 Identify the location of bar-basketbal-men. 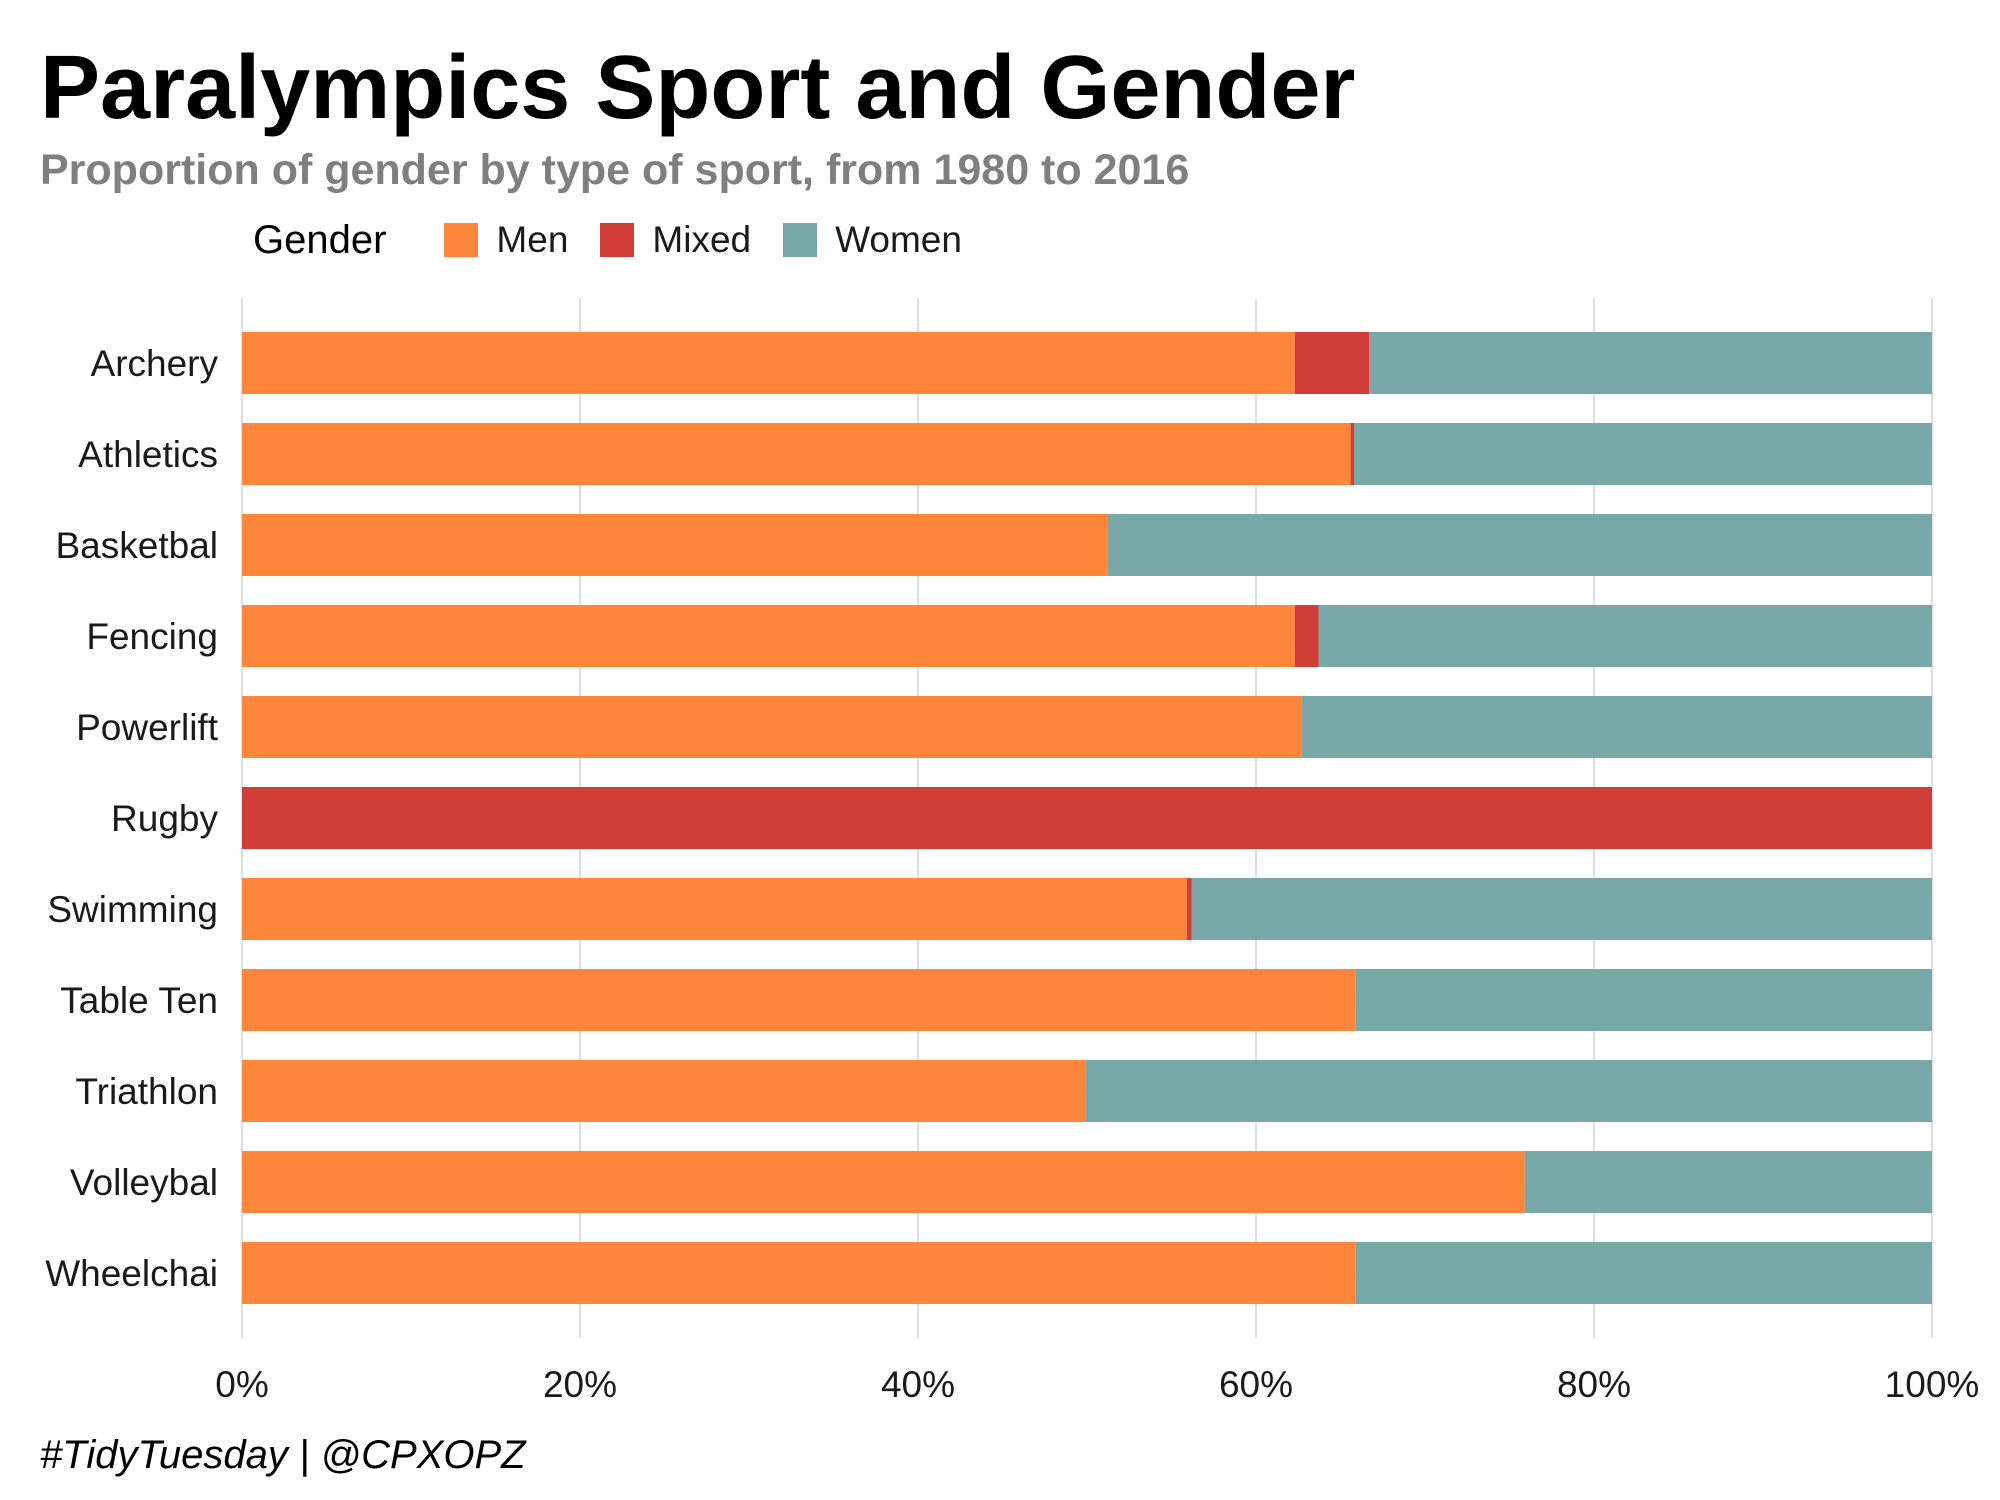
(675, 545).